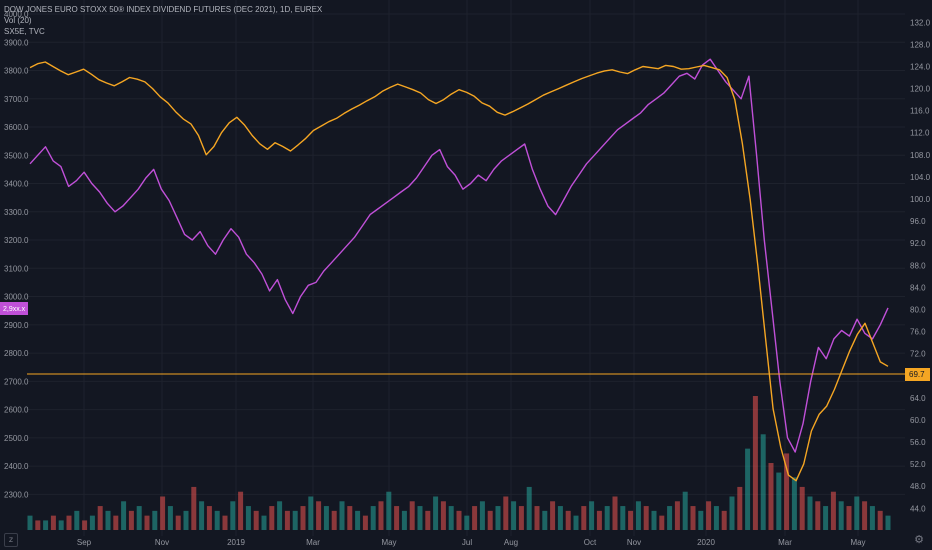  What do you see at coordinates (918, 486) in the screenshot?
I see `right-axis-tick-label: 48.0` at bounding box center [918, 486].